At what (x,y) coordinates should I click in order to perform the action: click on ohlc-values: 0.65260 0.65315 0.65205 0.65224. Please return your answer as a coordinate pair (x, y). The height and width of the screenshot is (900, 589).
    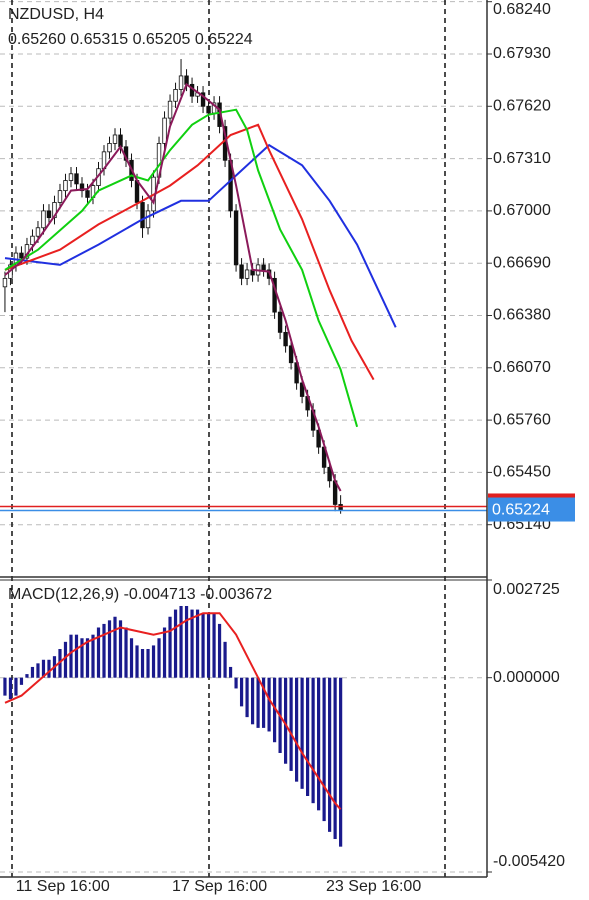
    Looking at the image, I should click on (130, 39).